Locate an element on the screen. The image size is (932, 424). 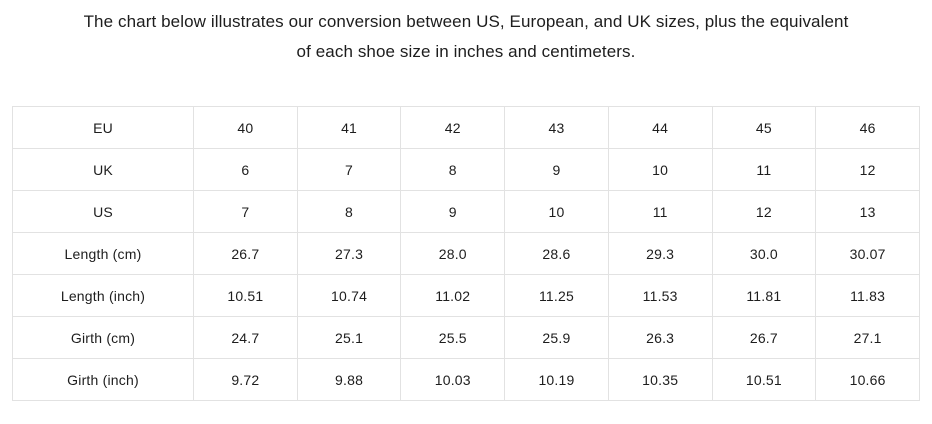
cell-uk-2: 8 is located at coordinates (453, 169).